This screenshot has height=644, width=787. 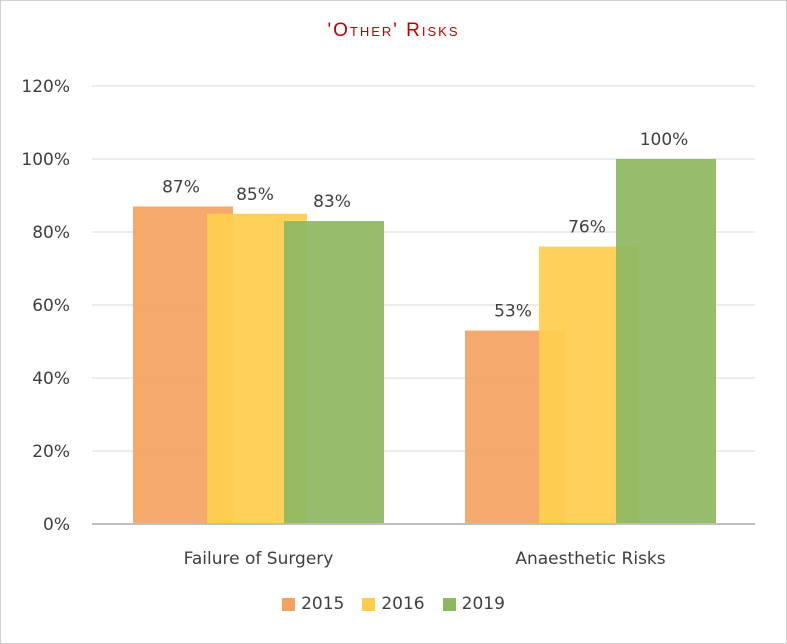 What do you see at coordinates (590, 559) in the screenshot?
I see `x-category-label: Anaesthetic Risks` at bounding box center [590, 559].